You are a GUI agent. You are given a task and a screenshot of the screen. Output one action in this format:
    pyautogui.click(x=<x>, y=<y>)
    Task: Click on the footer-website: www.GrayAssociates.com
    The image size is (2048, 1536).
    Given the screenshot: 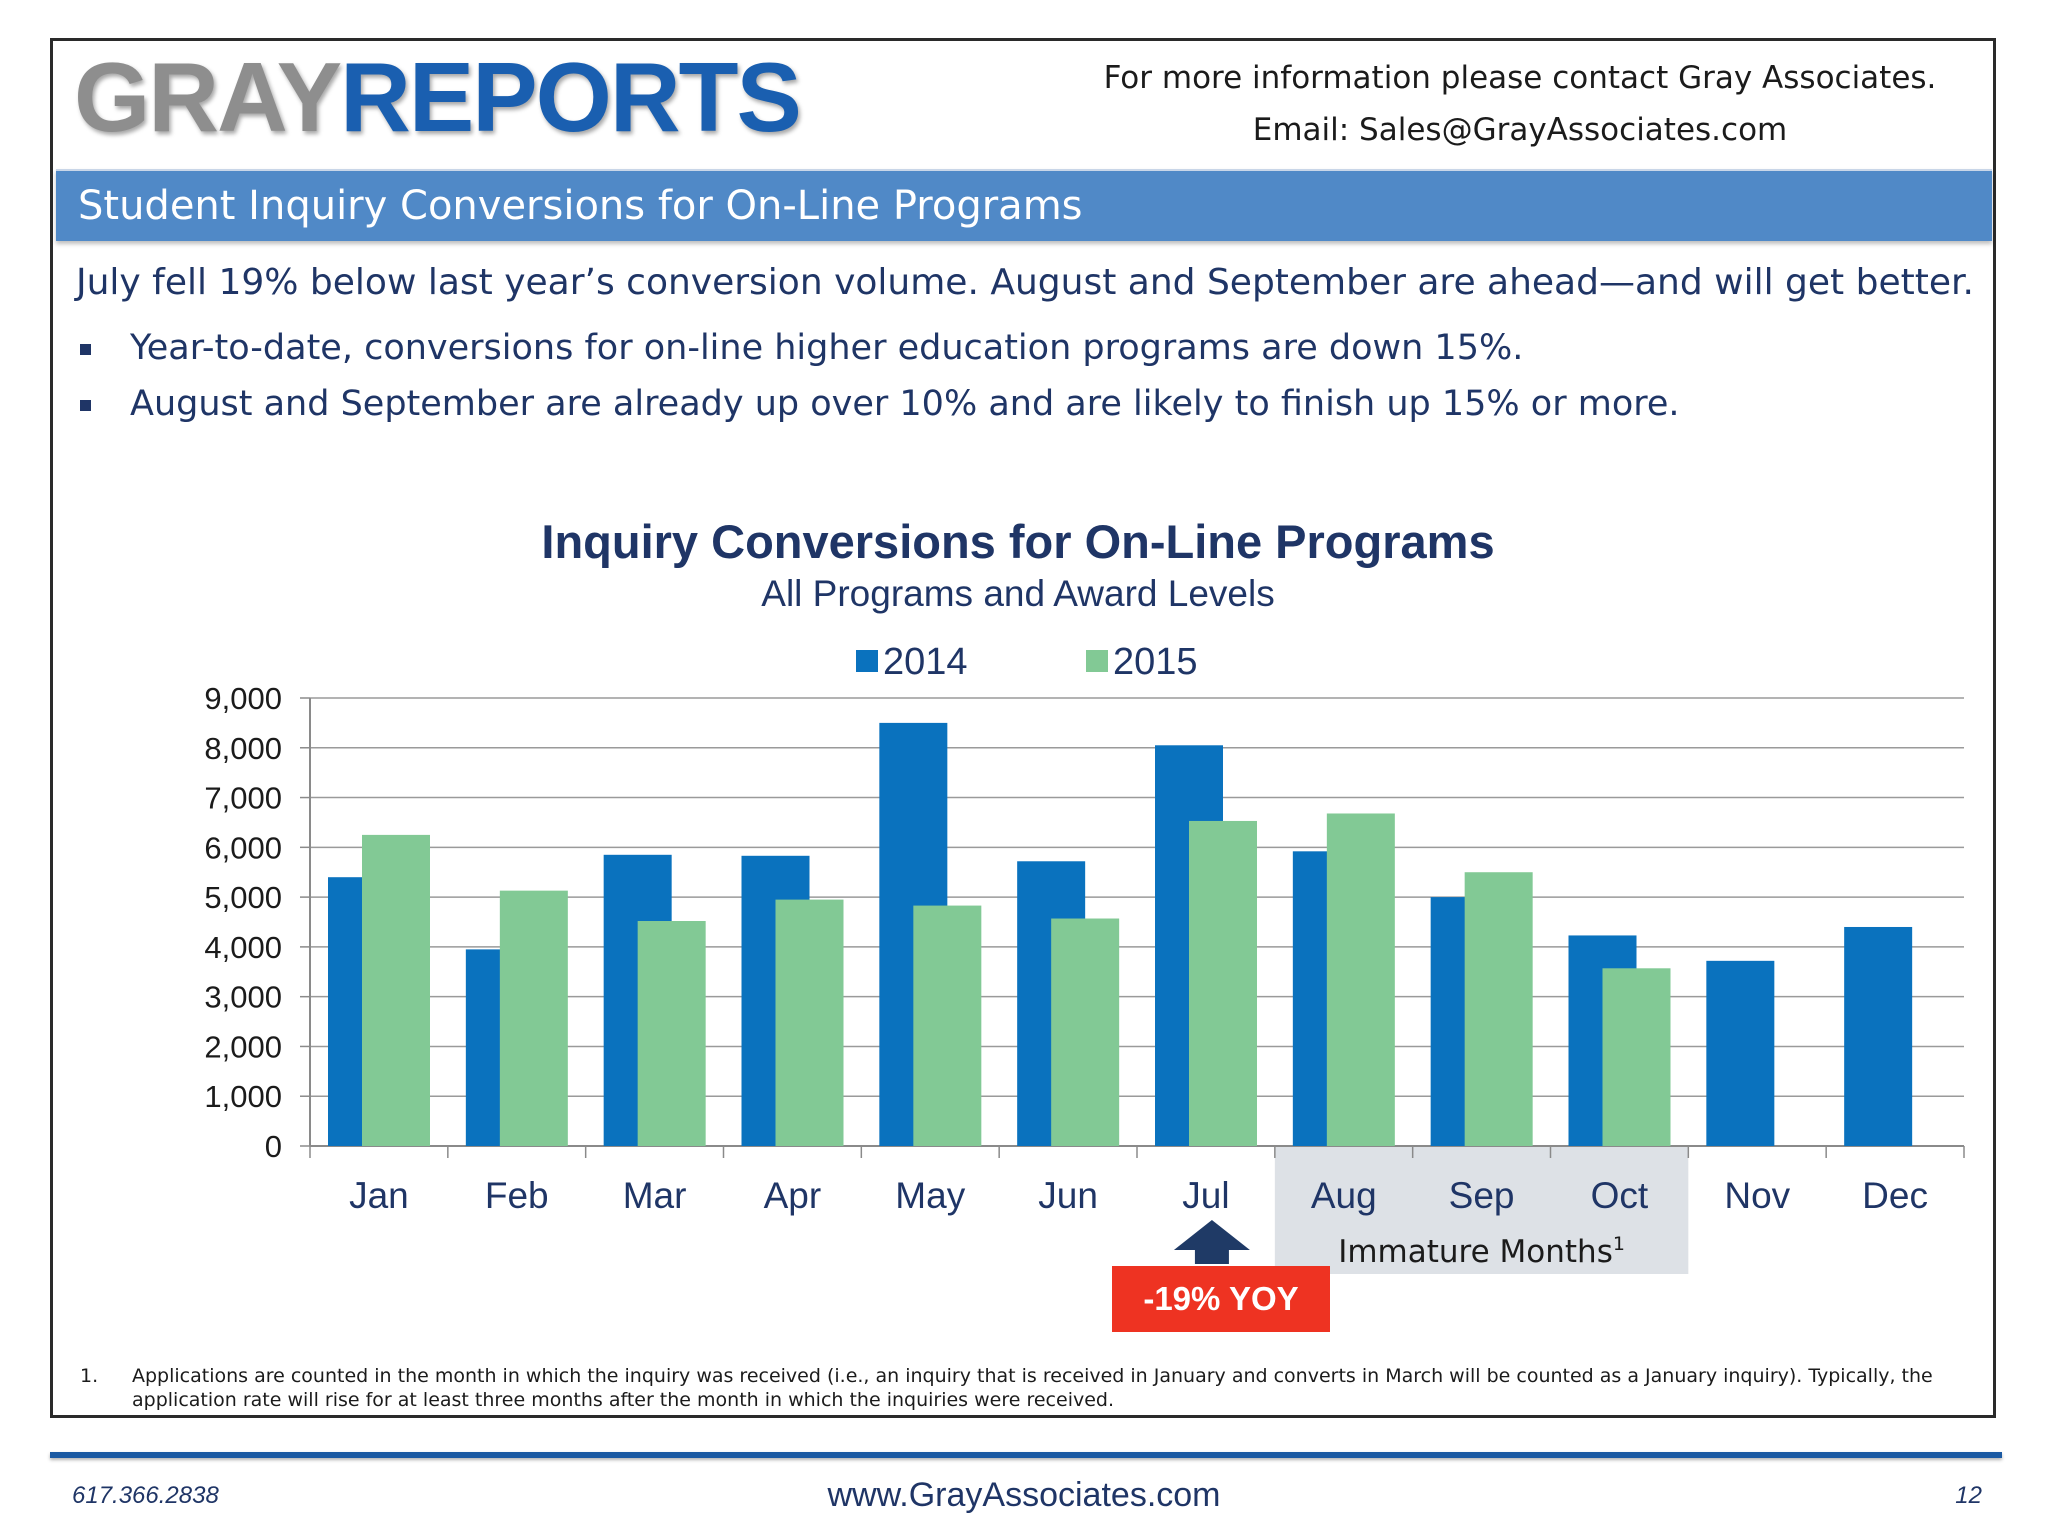 What is the action you would take?
    pyautogui.click(x=1024, y=1495)
    